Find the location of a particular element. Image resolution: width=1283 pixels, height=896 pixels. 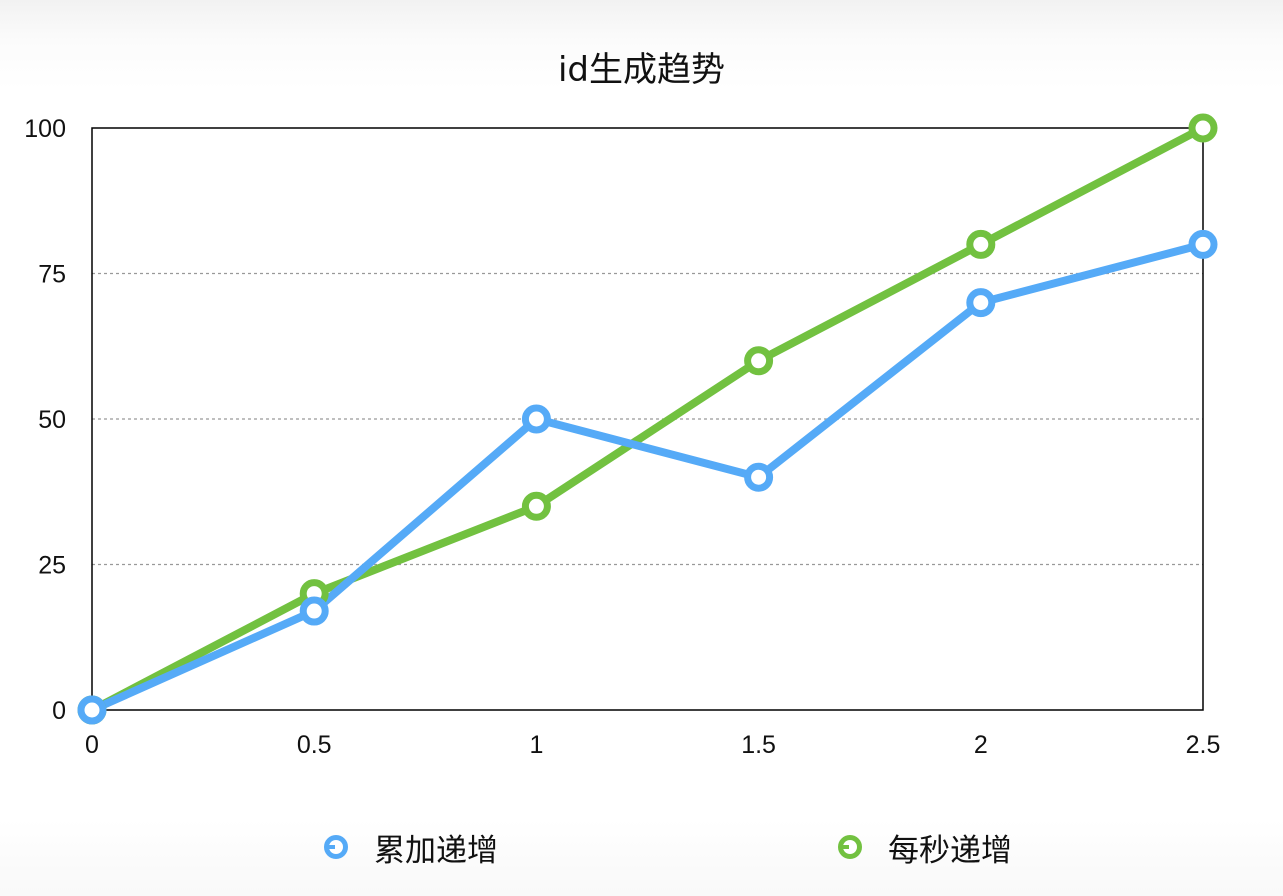

y-tick-label: 50 is located at coordinates (52, 420).